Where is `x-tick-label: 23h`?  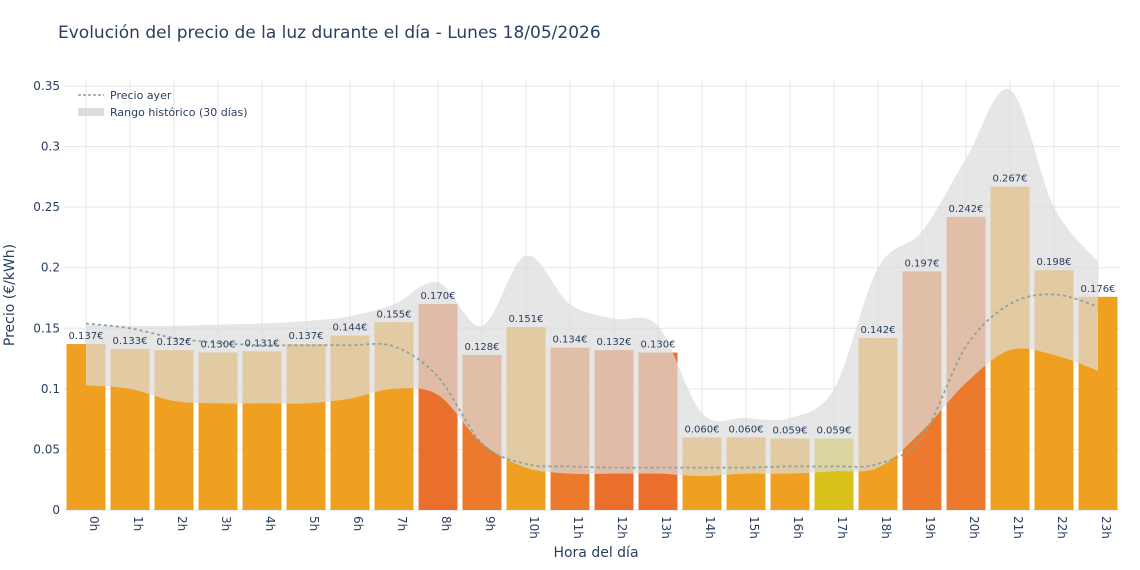 x-tick-label: 23h is located at coordinates (1106, 527).